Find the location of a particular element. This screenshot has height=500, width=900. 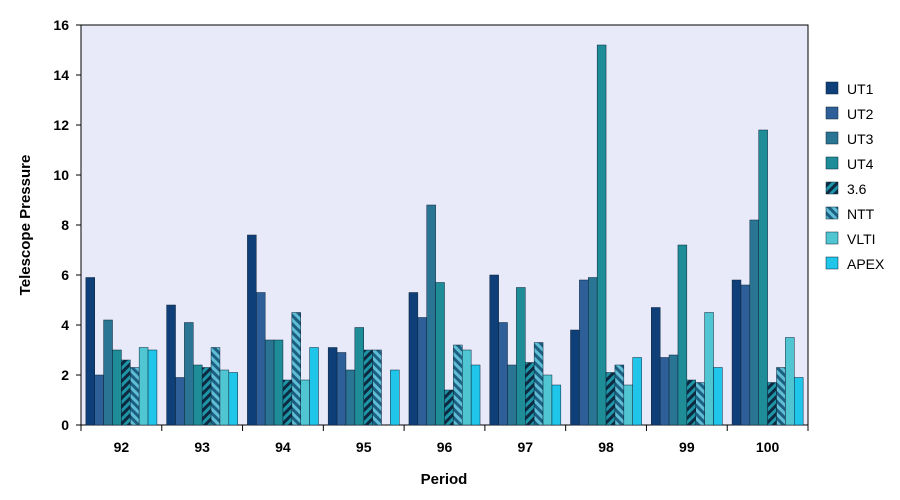

legend-label: NTT is located at coordinates (861, 214).